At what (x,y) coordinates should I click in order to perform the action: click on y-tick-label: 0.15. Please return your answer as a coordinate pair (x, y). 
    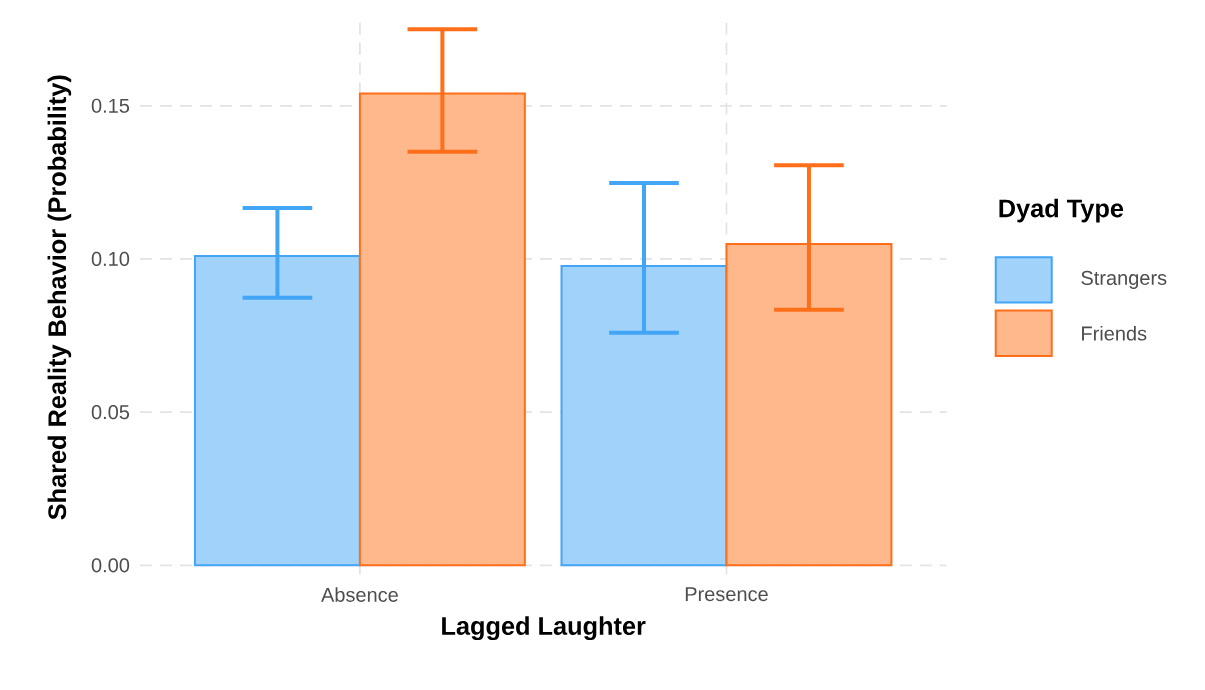
    Looking at the image, I should click on (110, 105).